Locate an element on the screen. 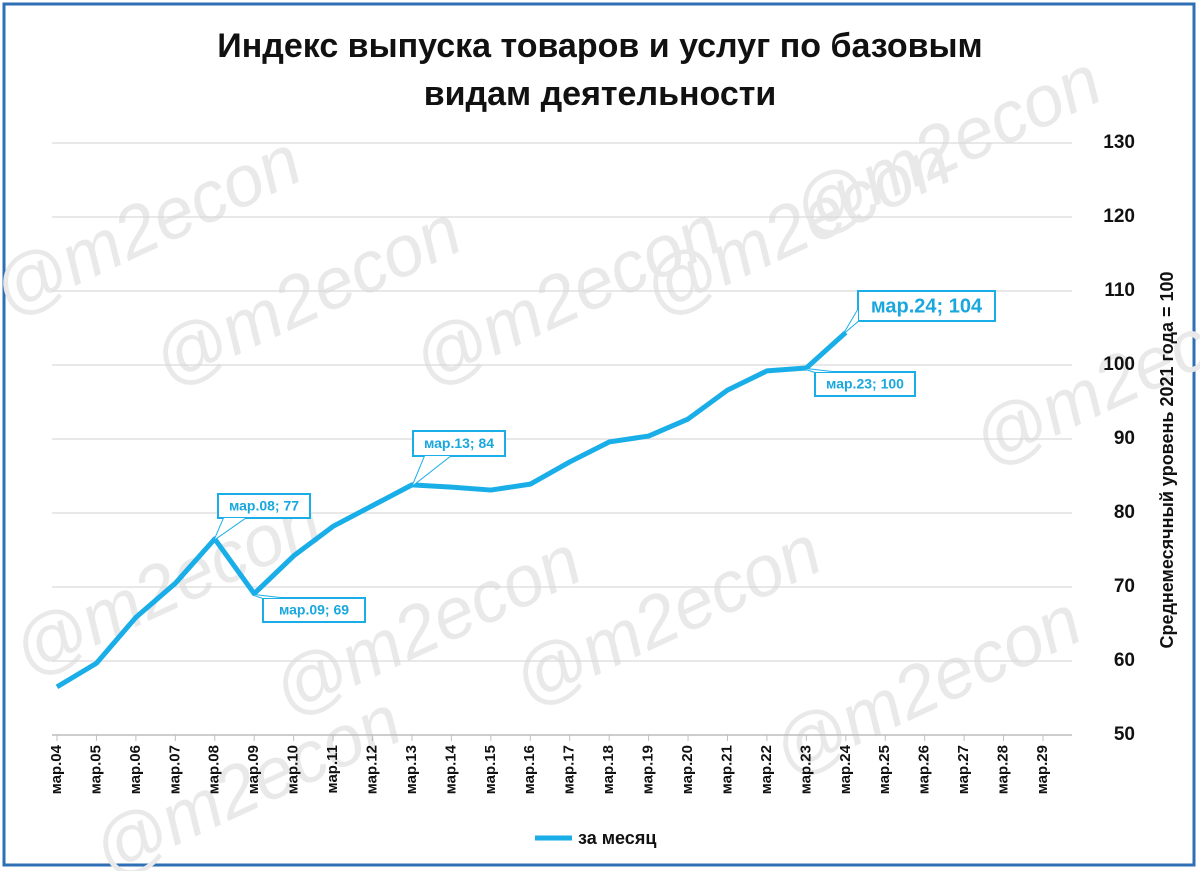  annotation: мар.23; 100 is located at coordinates (865, 384).